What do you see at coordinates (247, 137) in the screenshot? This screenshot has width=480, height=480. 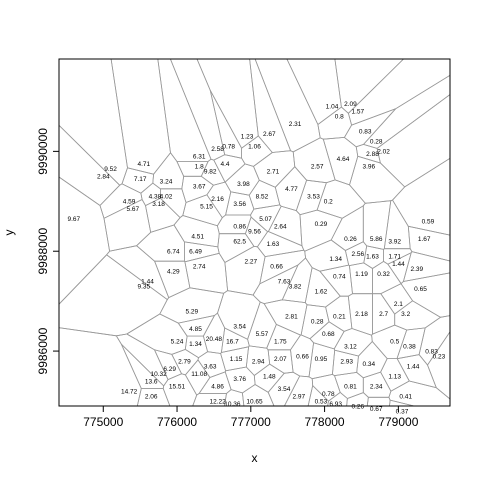 I see `point-label: 1.23` at bounding box center [247, 137].